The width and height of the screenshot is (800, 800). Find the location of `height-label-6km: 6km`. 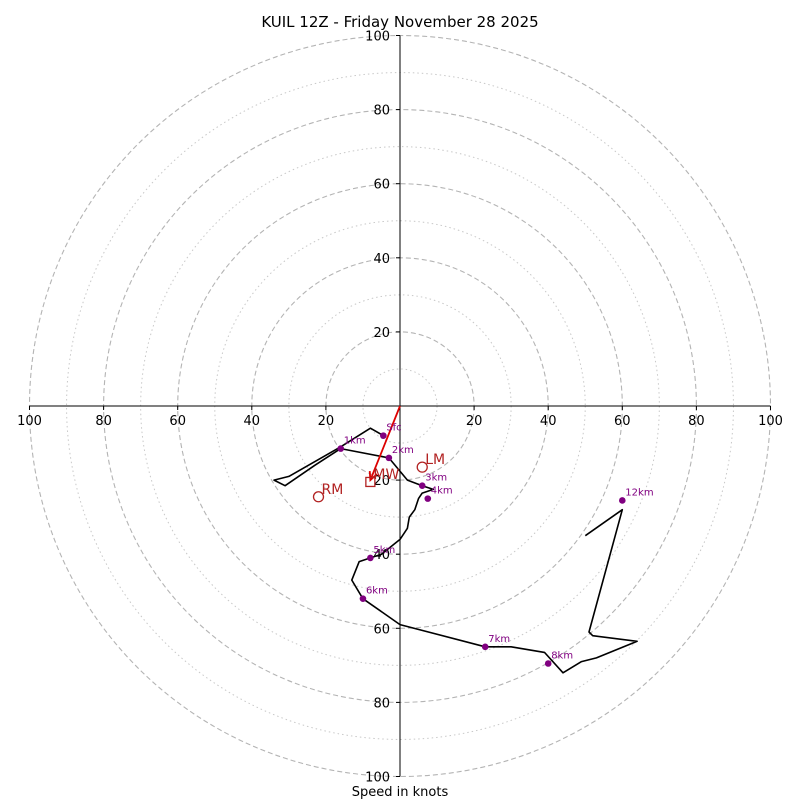

height-label-6km: 6km is located at coordinates (377, 591).